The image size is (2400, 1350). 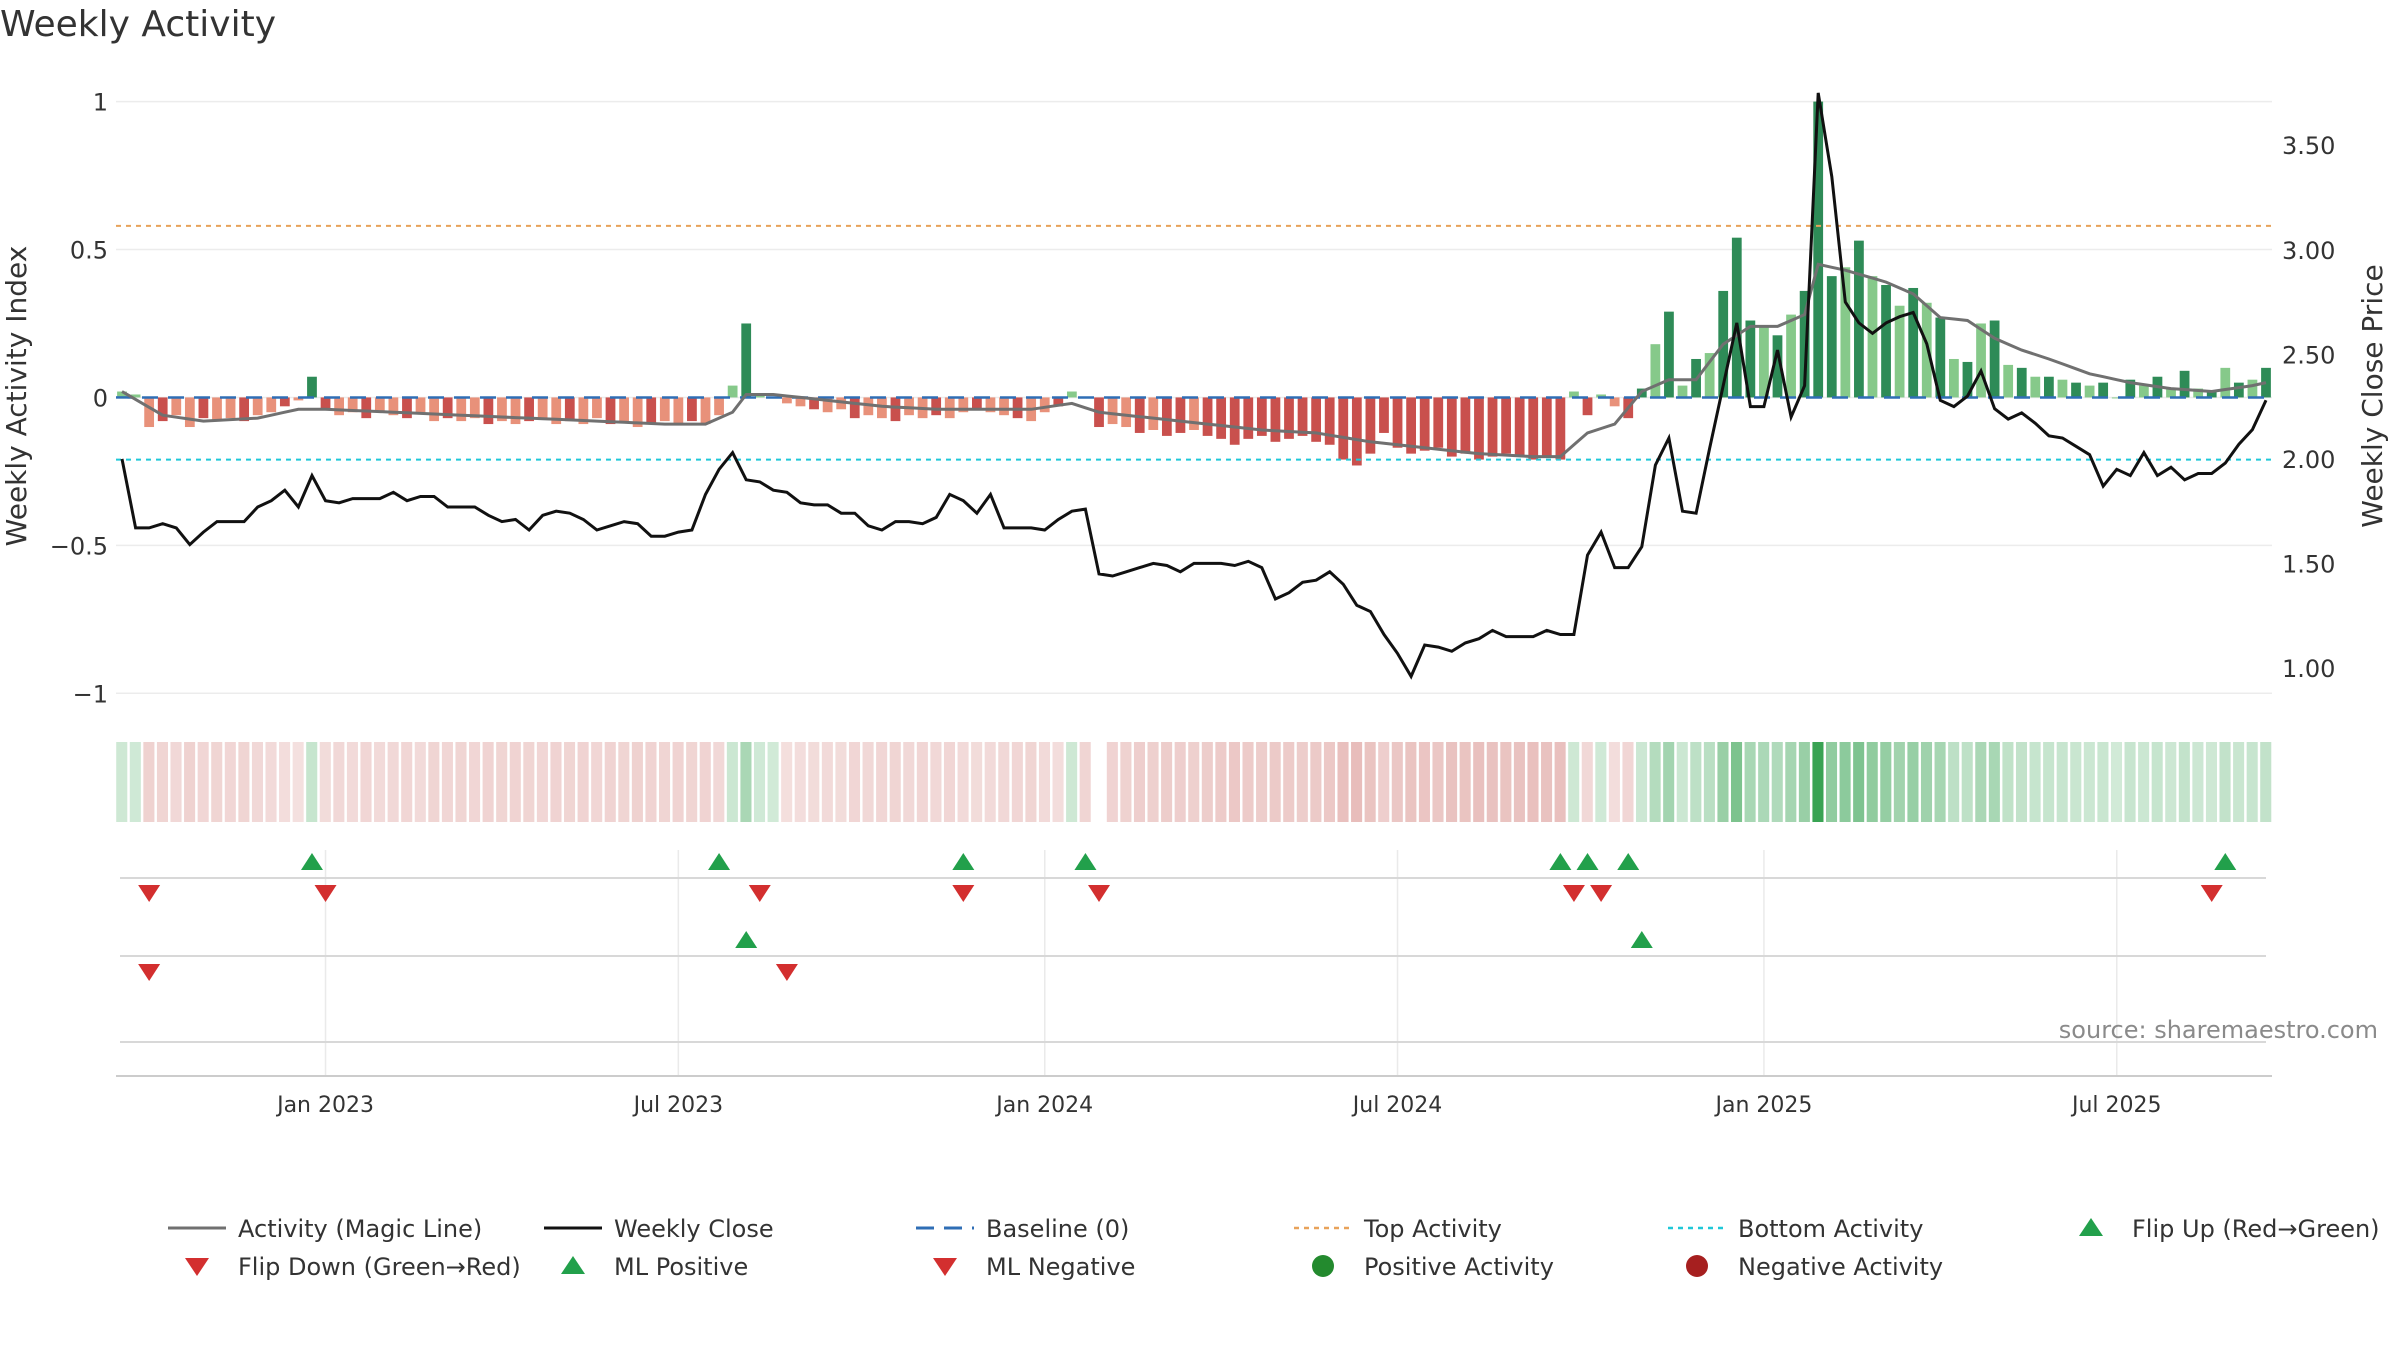 What do you see at coordinates (1795, 1229) in the screenshot?
I see `legend-item-bottom: Bottom Activity` at bounding box center [1795, 1229].